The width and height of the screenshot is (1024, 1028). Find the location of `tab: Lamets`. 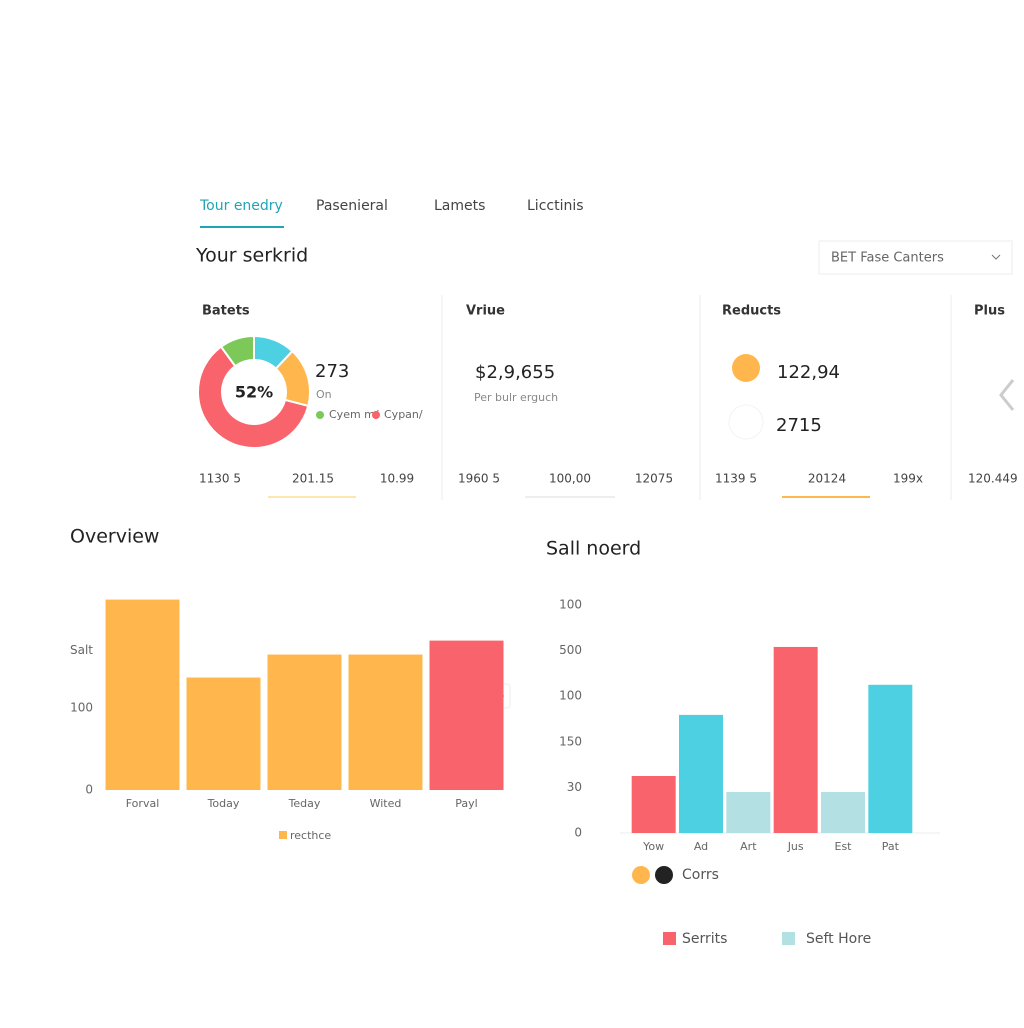

tab: Lamets is located at coordinates (459, 206).